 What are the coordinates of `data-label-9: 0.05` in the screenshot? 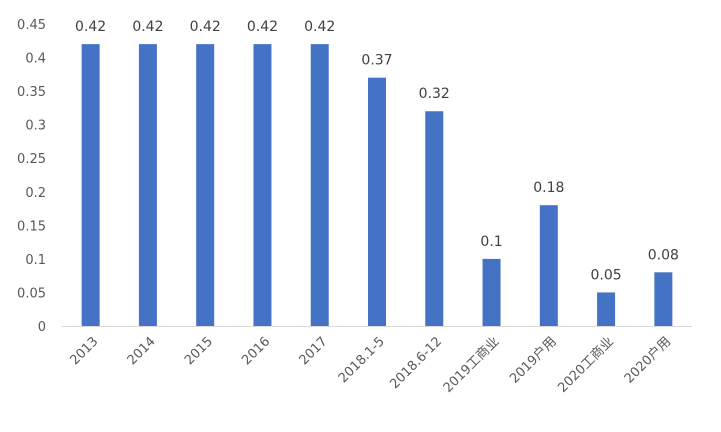 It's located at (606, 275).